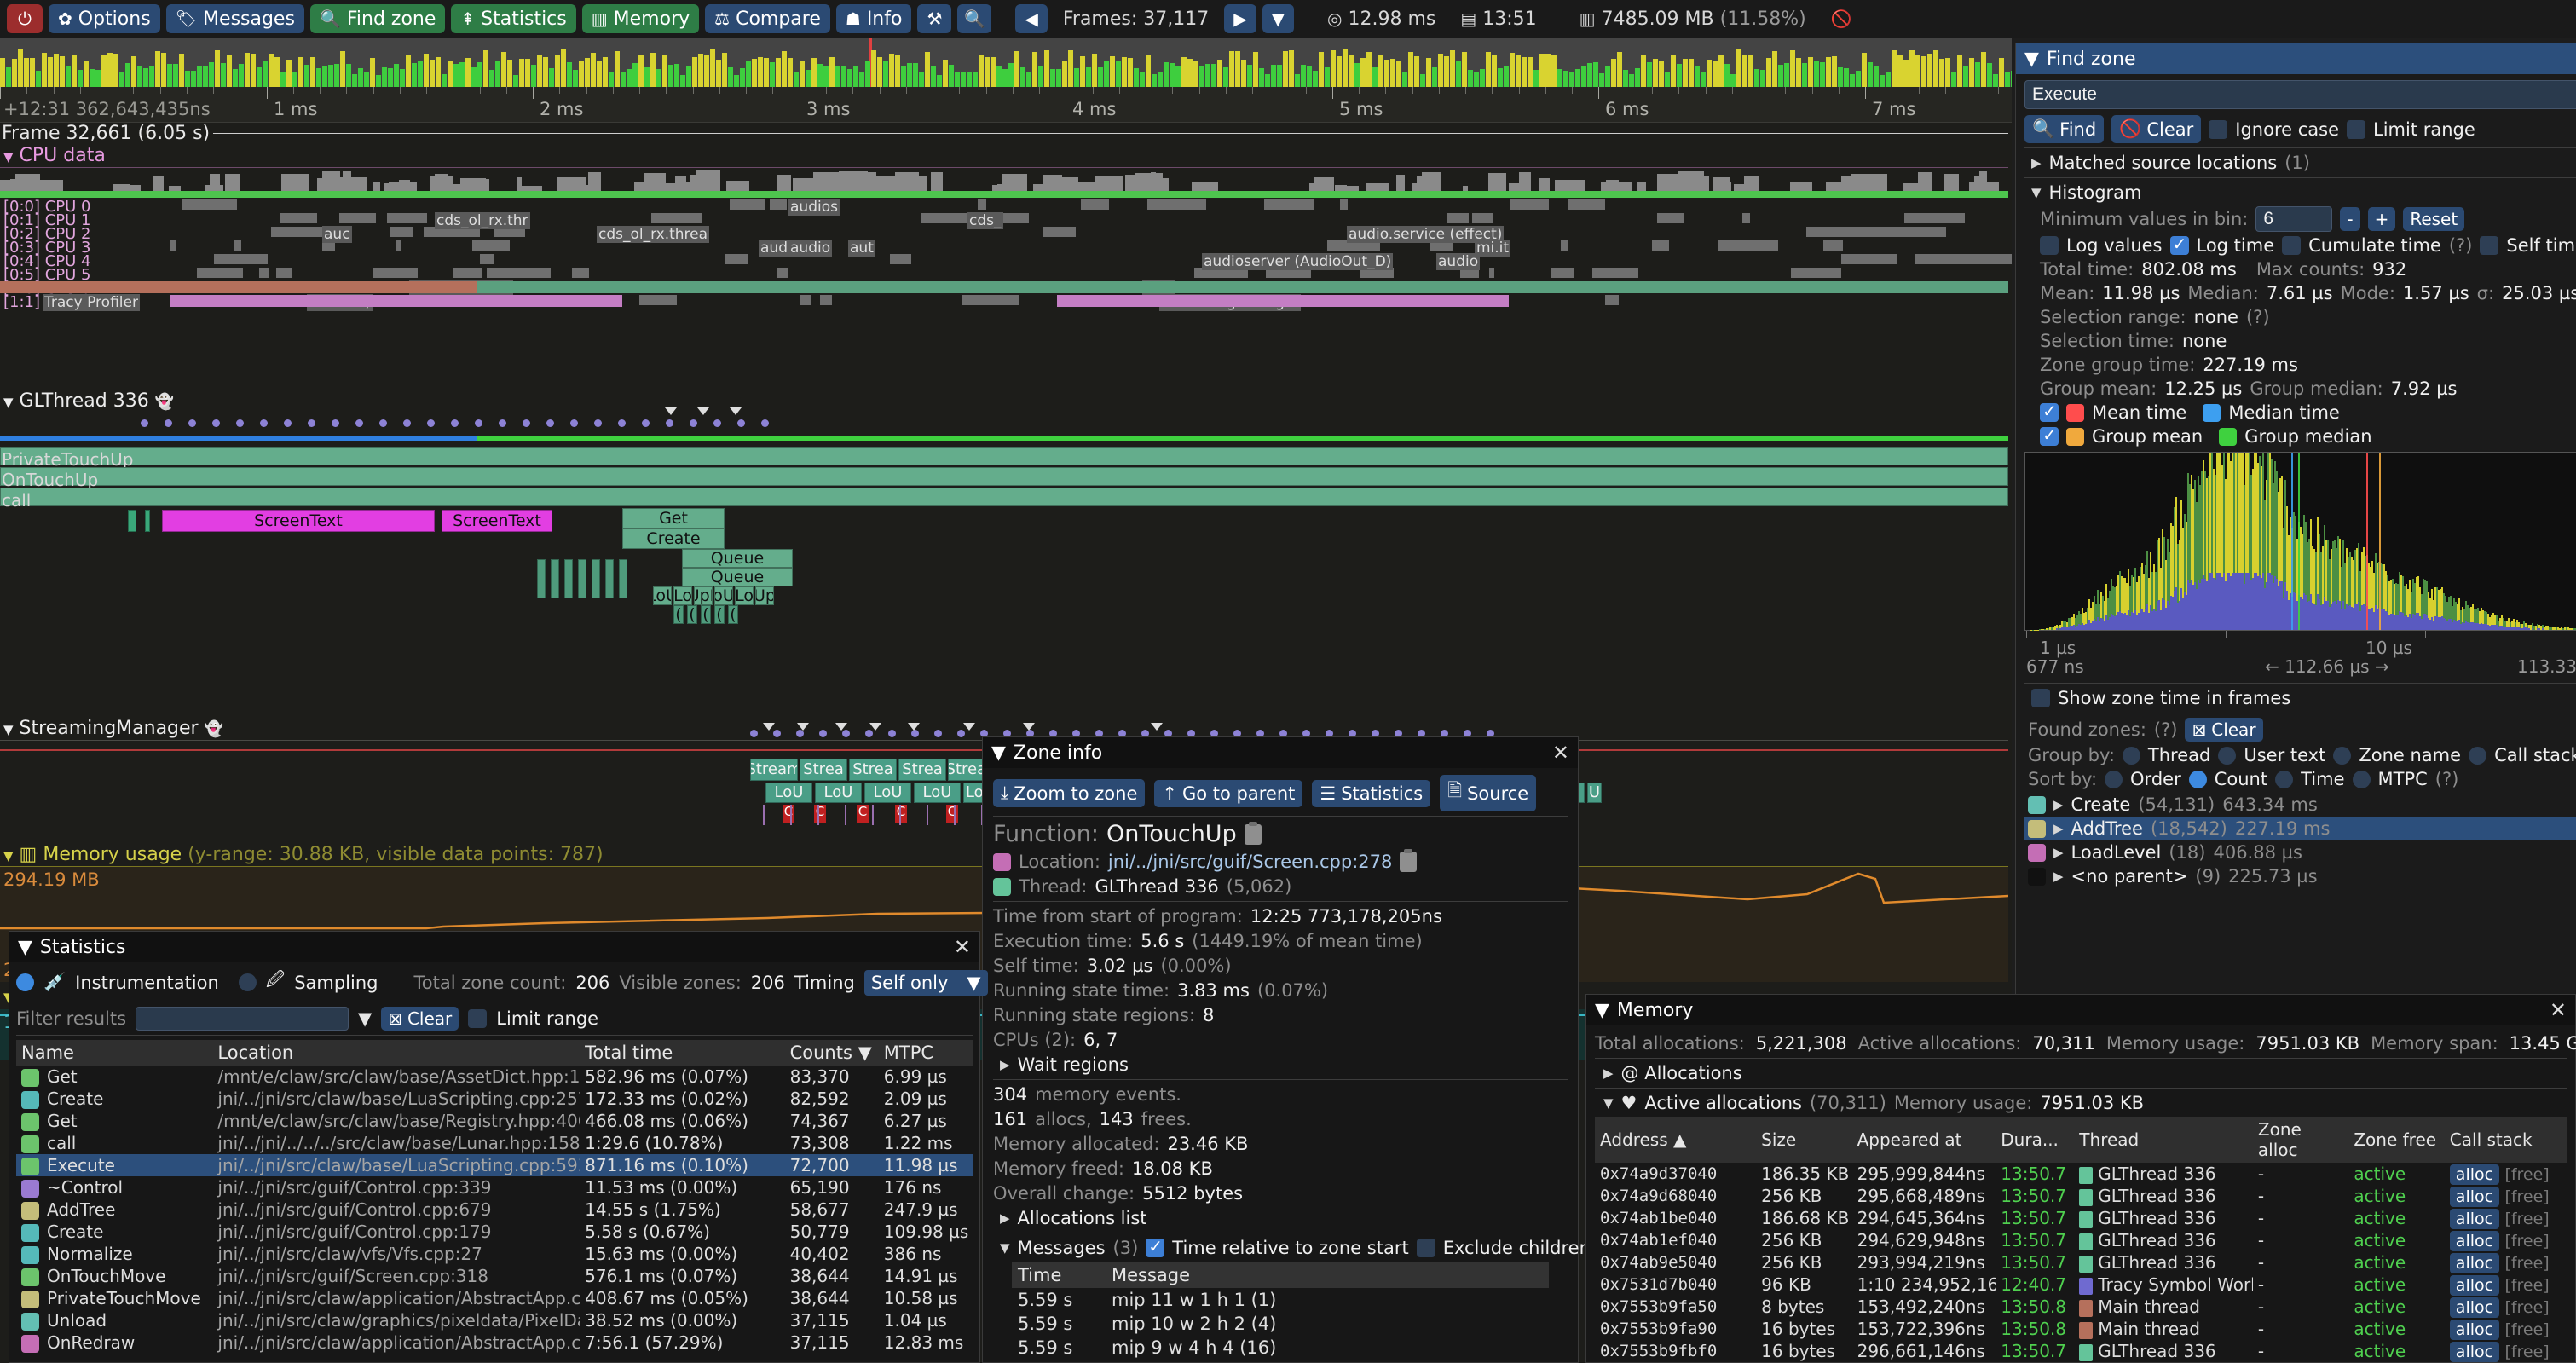 This screenshot has width=2576, height=1363. What do you see at coordinates (1004, 497) in the screenshot?
I see `timeline-zone-call` at bounding box center [1004, 497].